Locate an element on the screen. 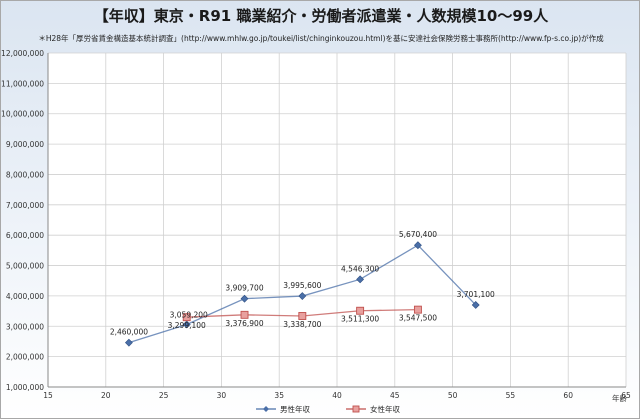  y-tick-label: 4,000,000 is located at coordinates (25, 296).